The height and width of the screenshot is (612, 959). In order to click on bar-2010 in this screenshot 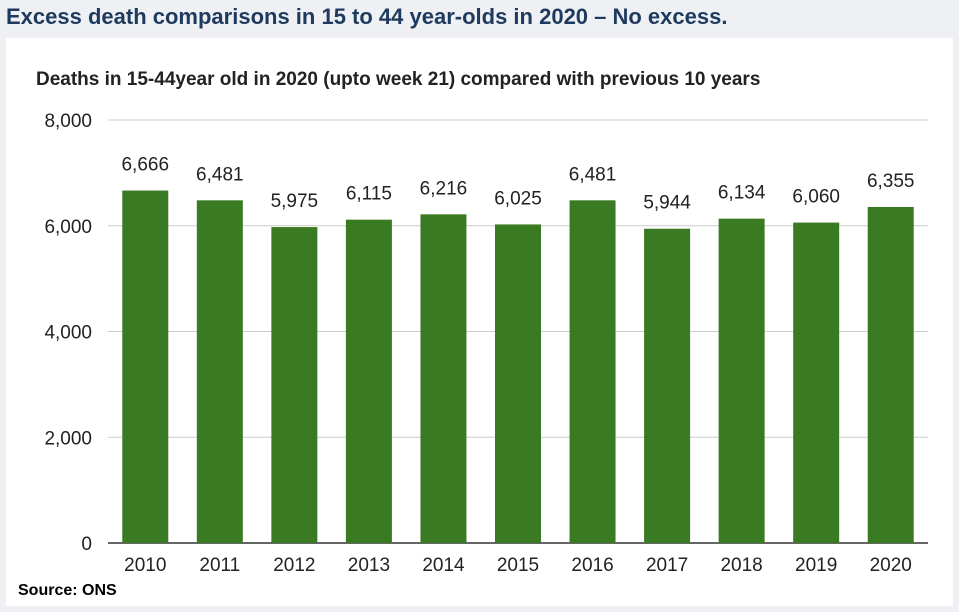, I will do `click(145, 366)`.